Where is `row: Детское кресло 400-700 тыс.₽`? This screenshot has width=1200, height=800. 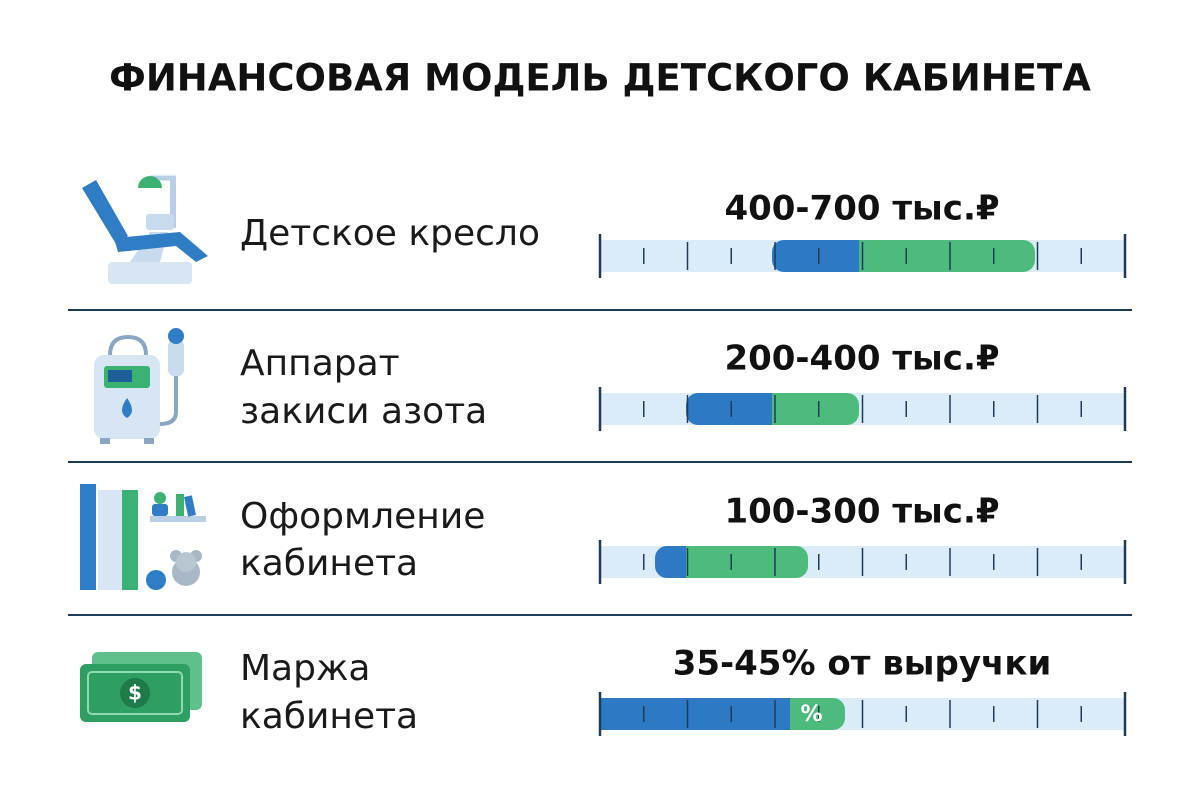 row: Детское кресло 400-700 тыс.₽ is located at coordinates (683, 233).